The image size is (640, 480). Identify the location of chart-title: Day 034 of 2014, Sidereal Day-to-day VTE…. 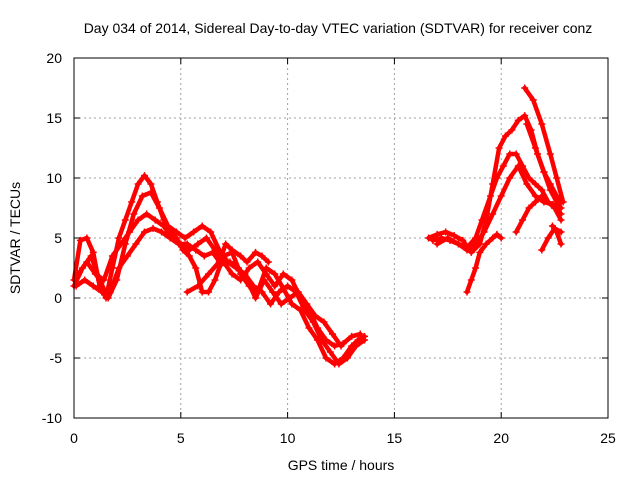
(338, 28).